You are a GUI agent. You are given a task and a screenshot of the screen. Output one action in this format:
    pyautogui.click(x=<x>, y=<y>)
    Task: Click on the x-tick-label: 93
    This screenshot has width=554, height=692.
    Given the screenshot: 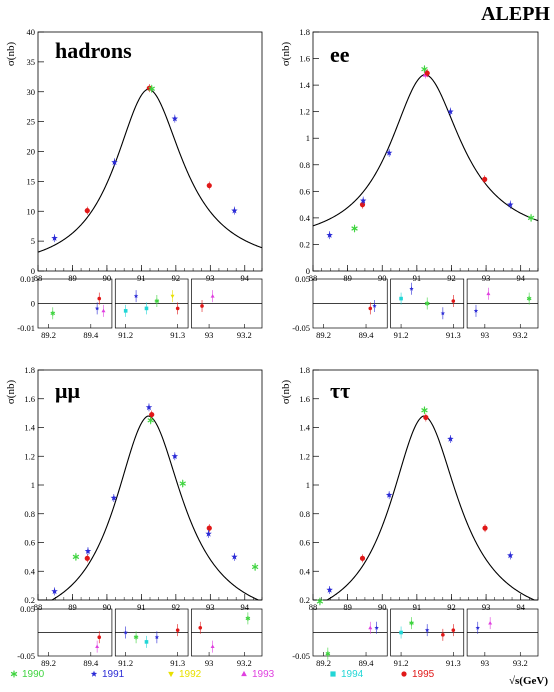 What is the action you would take?
    pyautogui.click(x=210, y=607)
    